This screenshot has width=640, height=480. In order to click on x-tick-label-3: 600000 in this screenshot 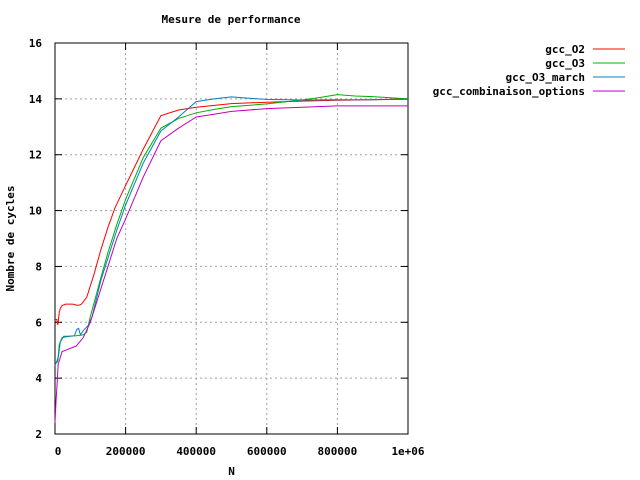, I will do `click(267, 451)`.